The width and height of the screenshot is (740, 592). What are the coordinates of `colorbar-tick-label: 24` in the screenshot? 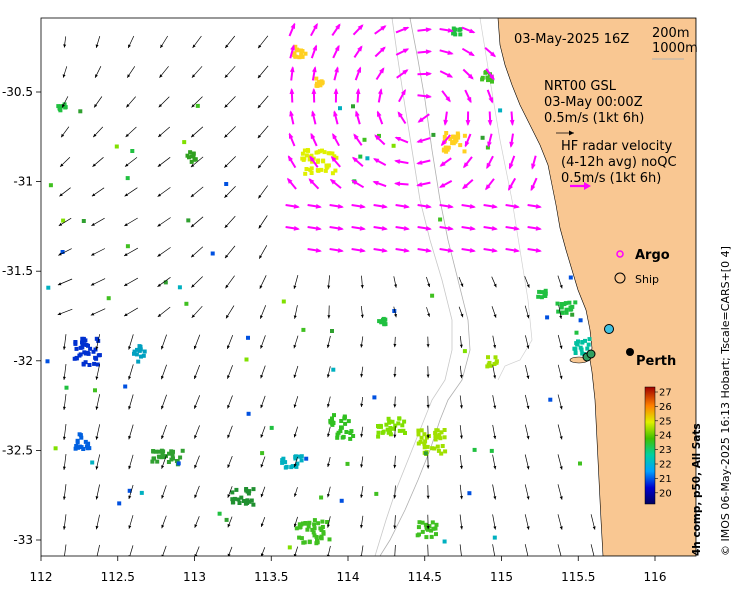 It's located at (665, 436).